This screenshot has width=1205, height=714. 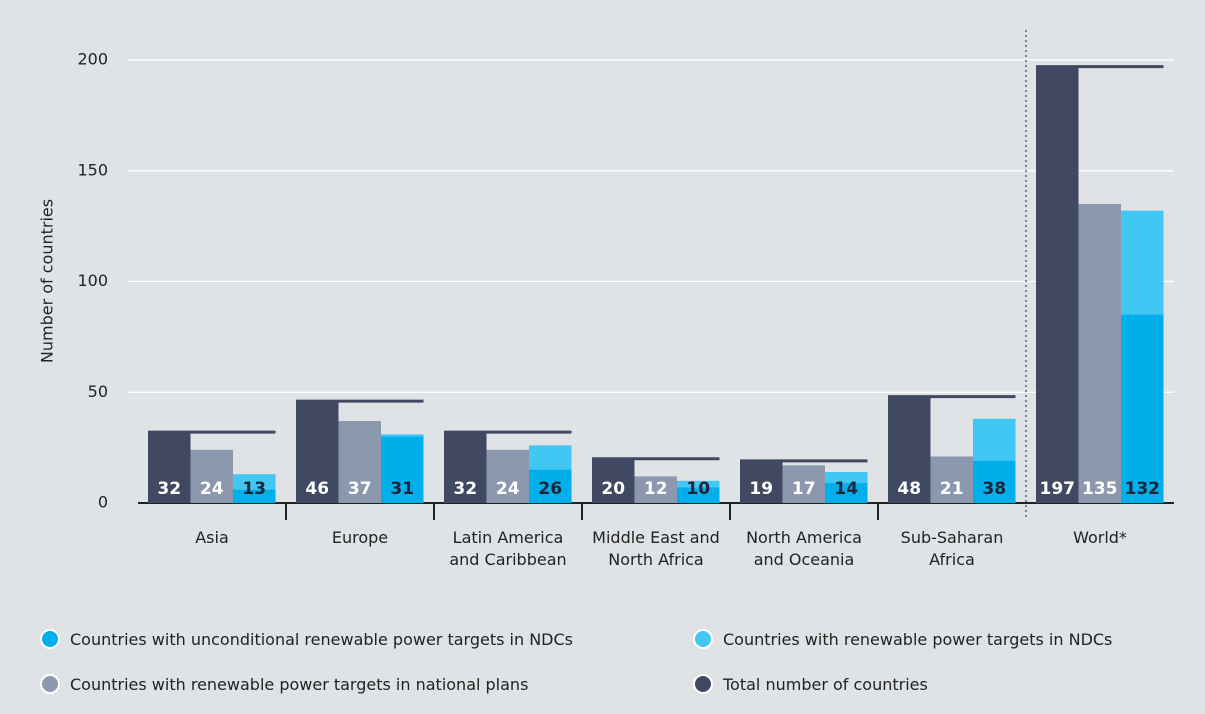 I want to click on value-label: 17, so click(x=804, y=489).